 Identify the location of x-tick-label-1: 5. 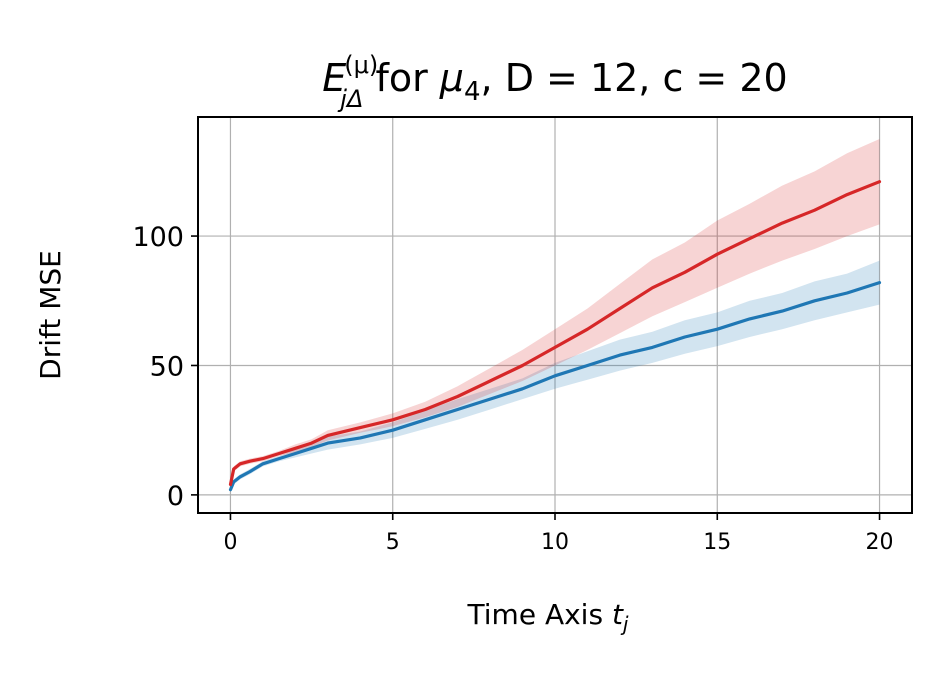
(393, 542).